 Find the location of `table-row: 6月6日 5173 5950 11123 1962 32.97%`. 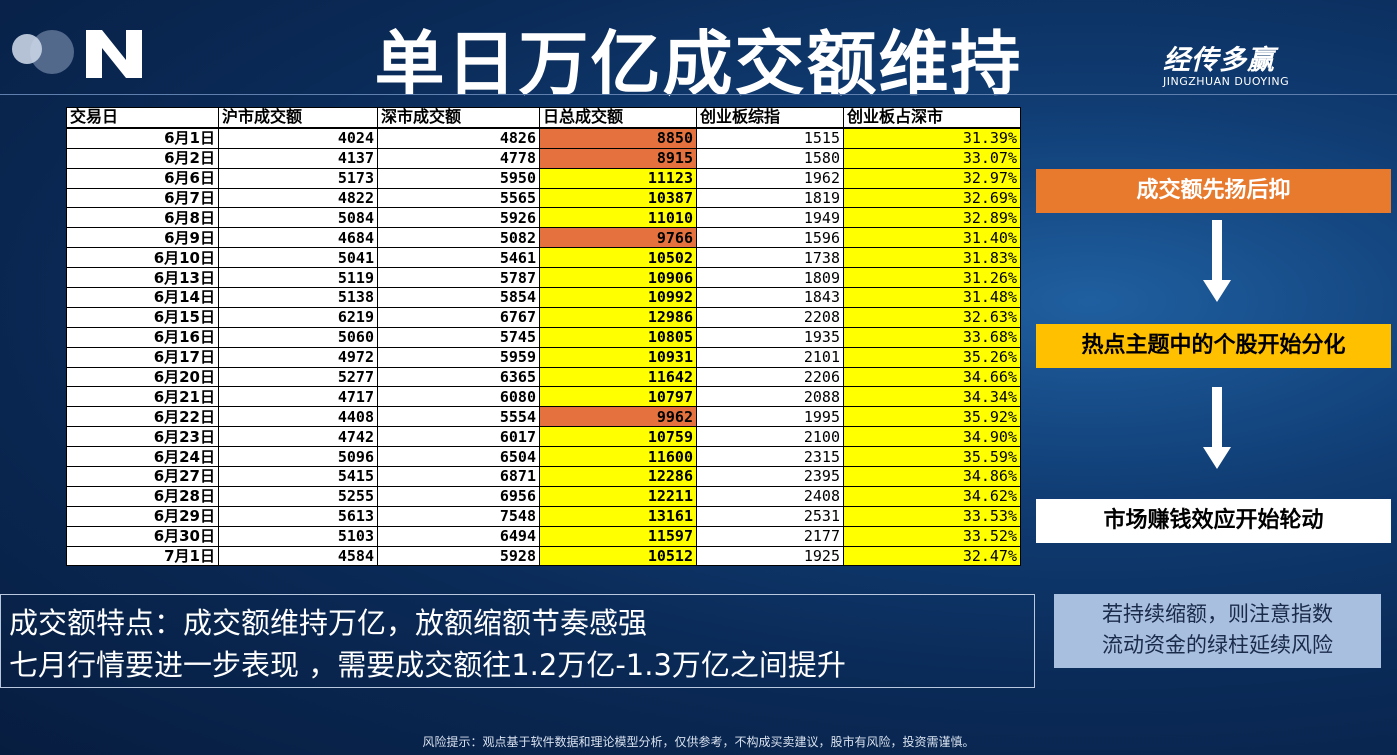

table-row: 6月6日 5173 5950 11123 1962 32.97% is located at coordinates (543, 178).